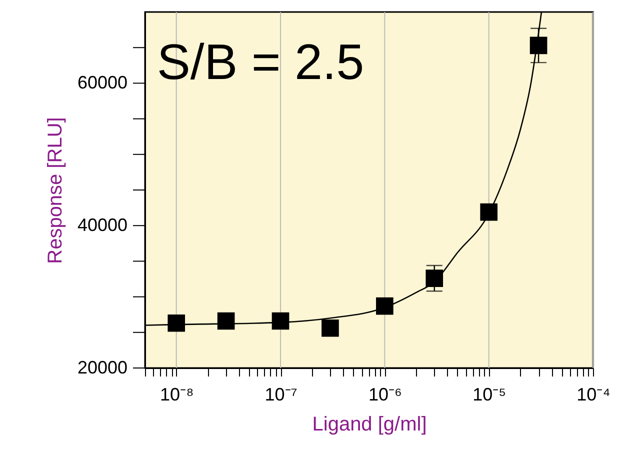 Image resolution: width=619 pixels, height=452 pixels. What do you see at coordinates (55, 190) in the screenshot?
I see `y-axis-title: Response [RLU]` at bounding box center [55, 190].